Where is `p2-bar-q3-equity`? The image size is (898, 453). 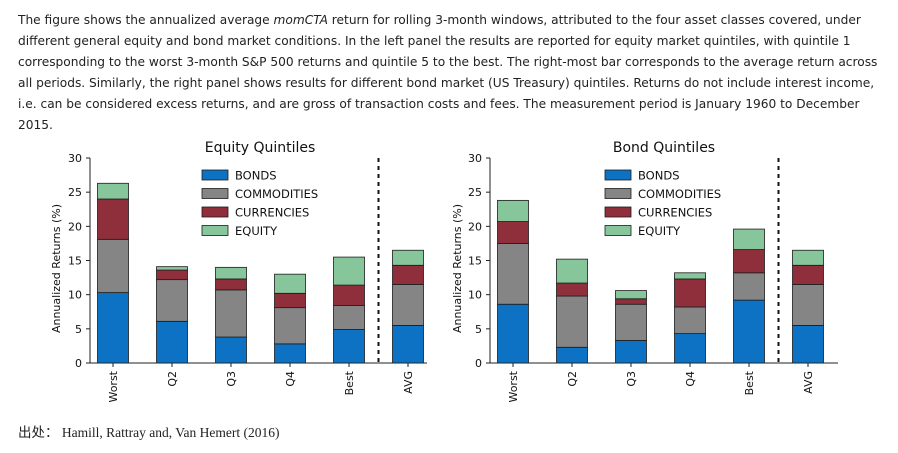 p2-bar-q3-equity is located at coordinates (631, 295).